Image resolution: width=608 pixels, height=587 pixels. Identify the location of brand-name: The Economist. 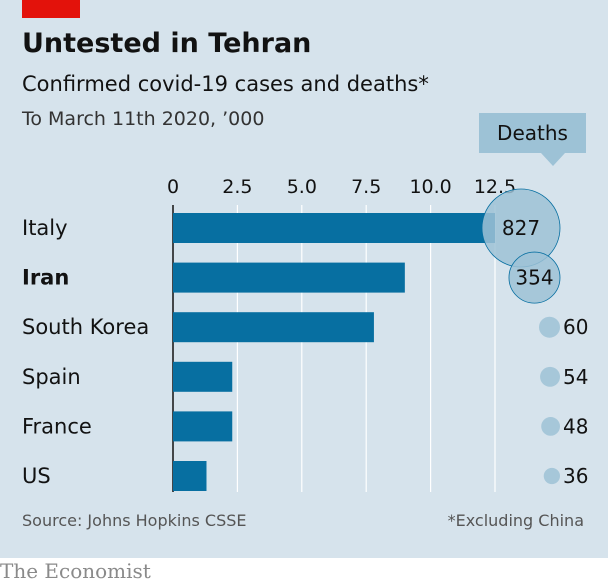
(75, 571).